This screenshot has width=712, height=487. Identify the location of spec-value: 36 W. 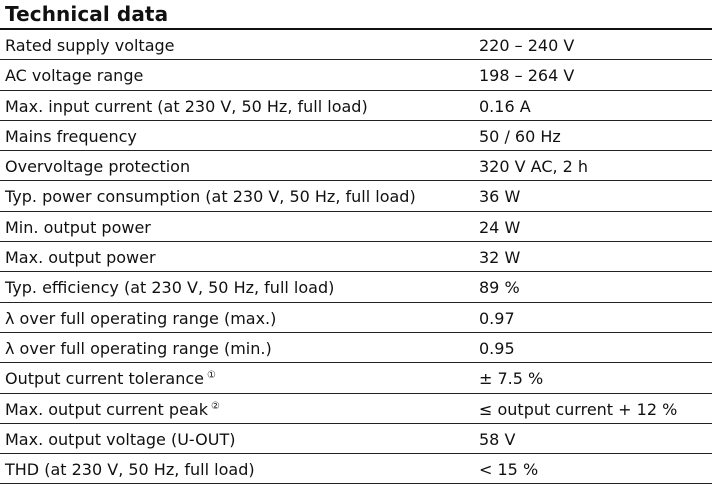
(500, 197).